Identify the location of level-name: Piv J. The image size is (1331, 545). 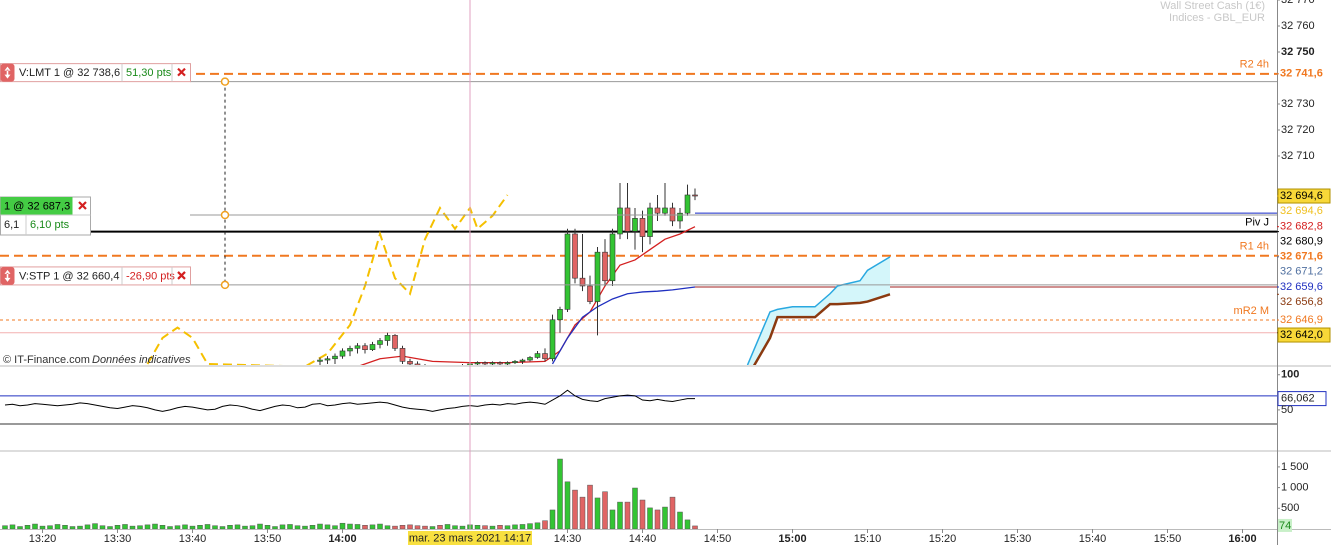
(1257, 223).